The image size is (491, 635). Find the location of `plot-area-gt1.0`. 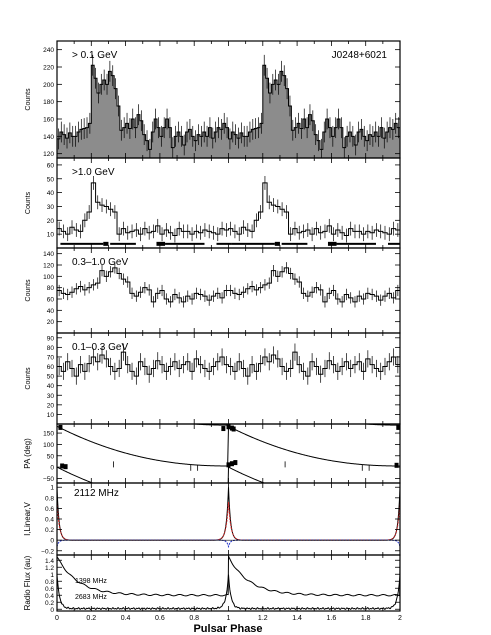

plot-area-gt1.0 is located at coordinates (228, 211).